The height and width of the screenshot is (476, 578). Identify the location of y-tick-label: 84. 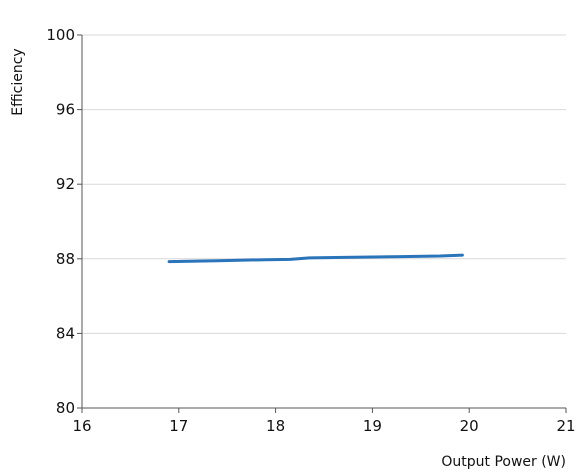
(65, 333).